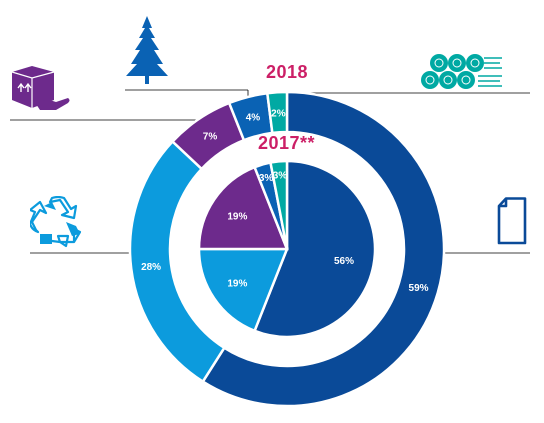  What do you see at coordinates (344, 261) in the screenshot?
I see `inner-label-paper: 56%` at bounding box center [344, 261].